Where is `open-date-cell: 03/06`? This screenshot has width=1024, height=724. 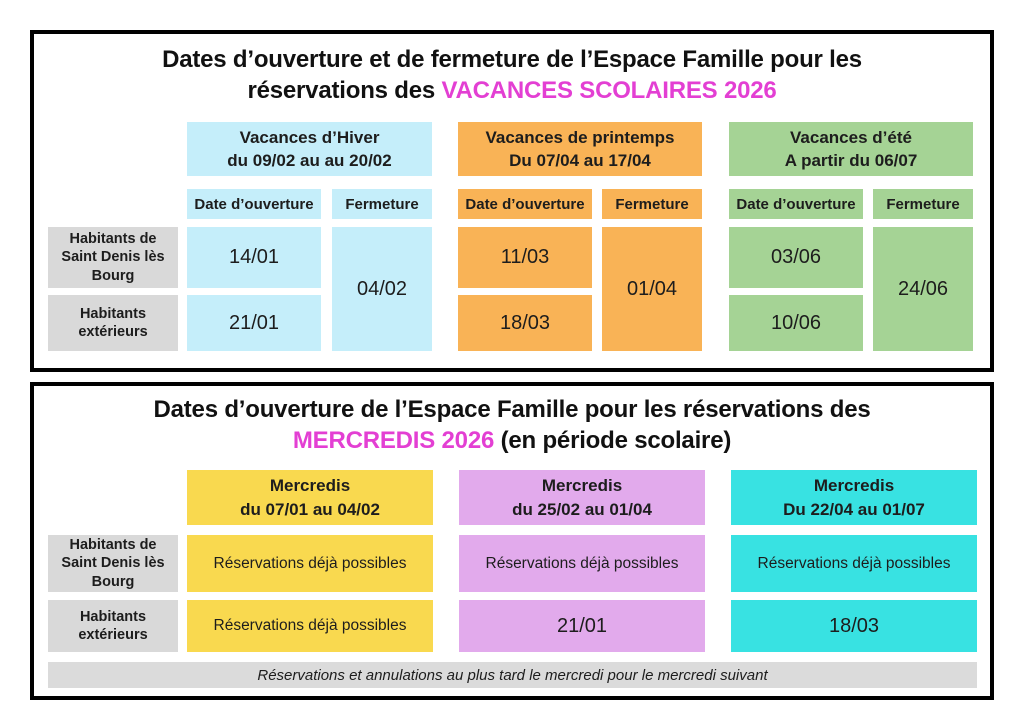 open-date-cell: 03/06 is located at coordinates (796, 258).